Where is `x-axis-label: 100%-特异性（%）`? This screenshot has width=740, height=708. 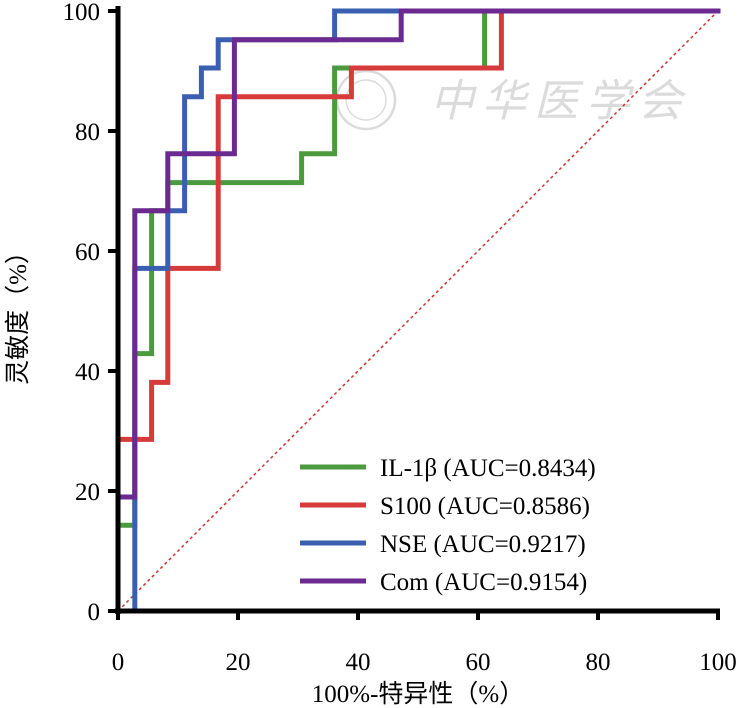
x-axis-label: 100%-特异性（%） is located at coordinates (418, 694).